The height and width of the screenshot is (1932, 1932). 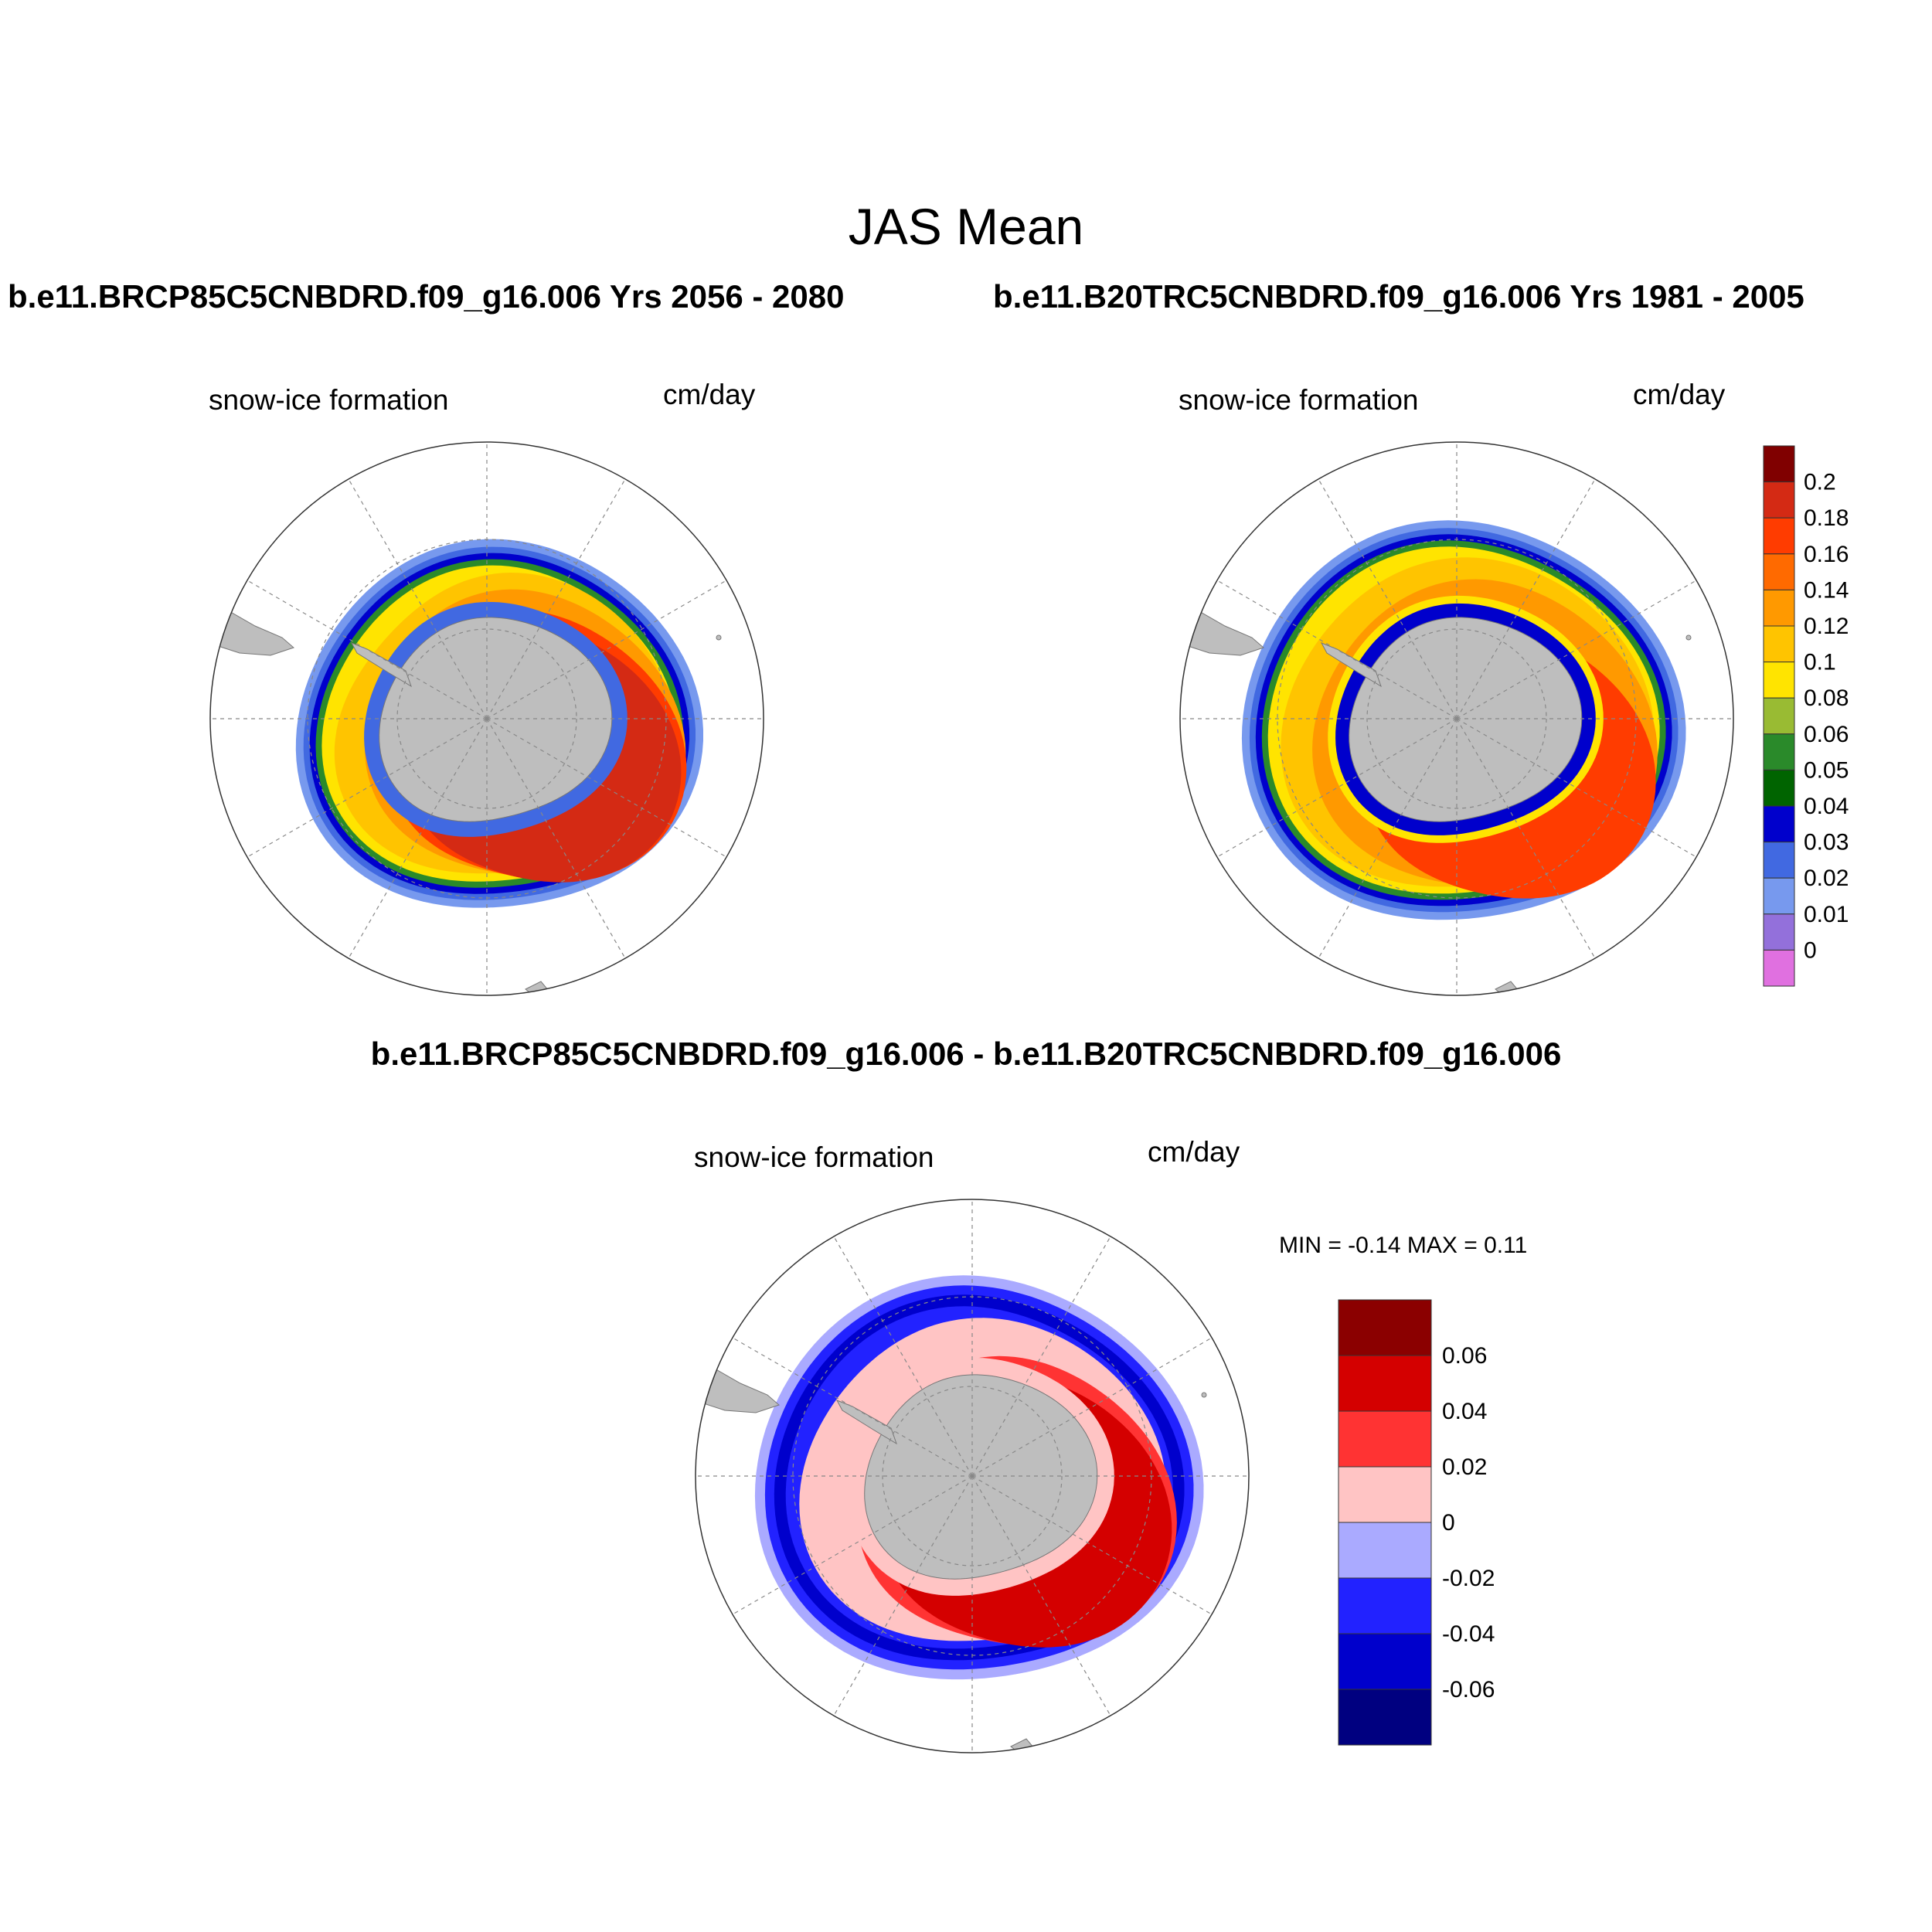 What do you see at coordinates (814, 1157) in the screenshot?
I see `diff-variable-label: snow-ice formation` at bounding box center [814, 1157].